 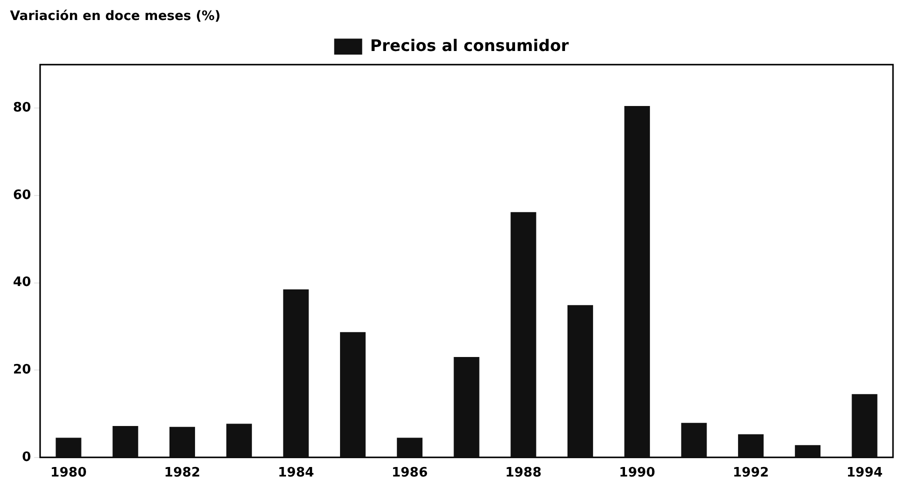 What do you see at coordinates (523, 473) in the screenshot?
I see `x-tick-label: 1988` at bounding box center [523, 473].